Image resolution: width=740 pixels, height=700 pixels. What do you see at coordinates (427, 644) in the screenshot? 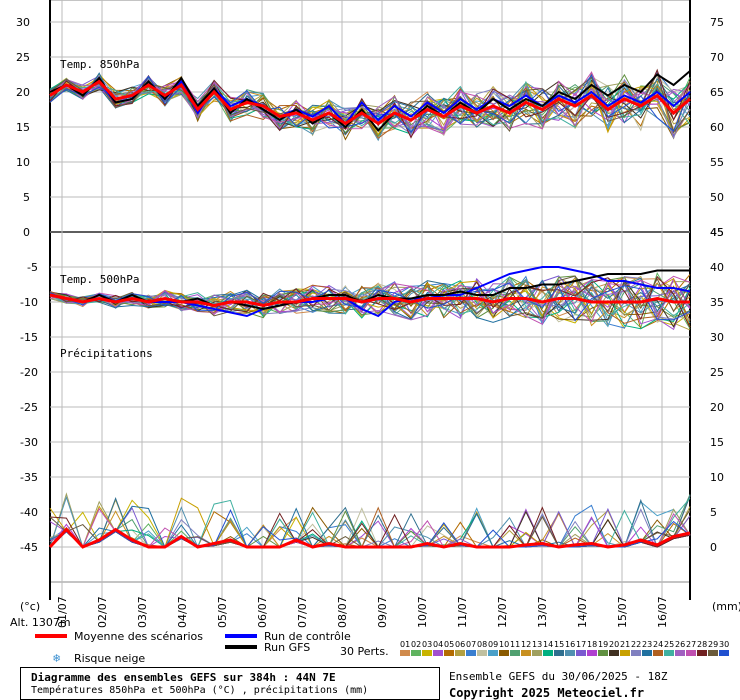
I see `member-legend-label: 03` at bounding box center [427, 644].